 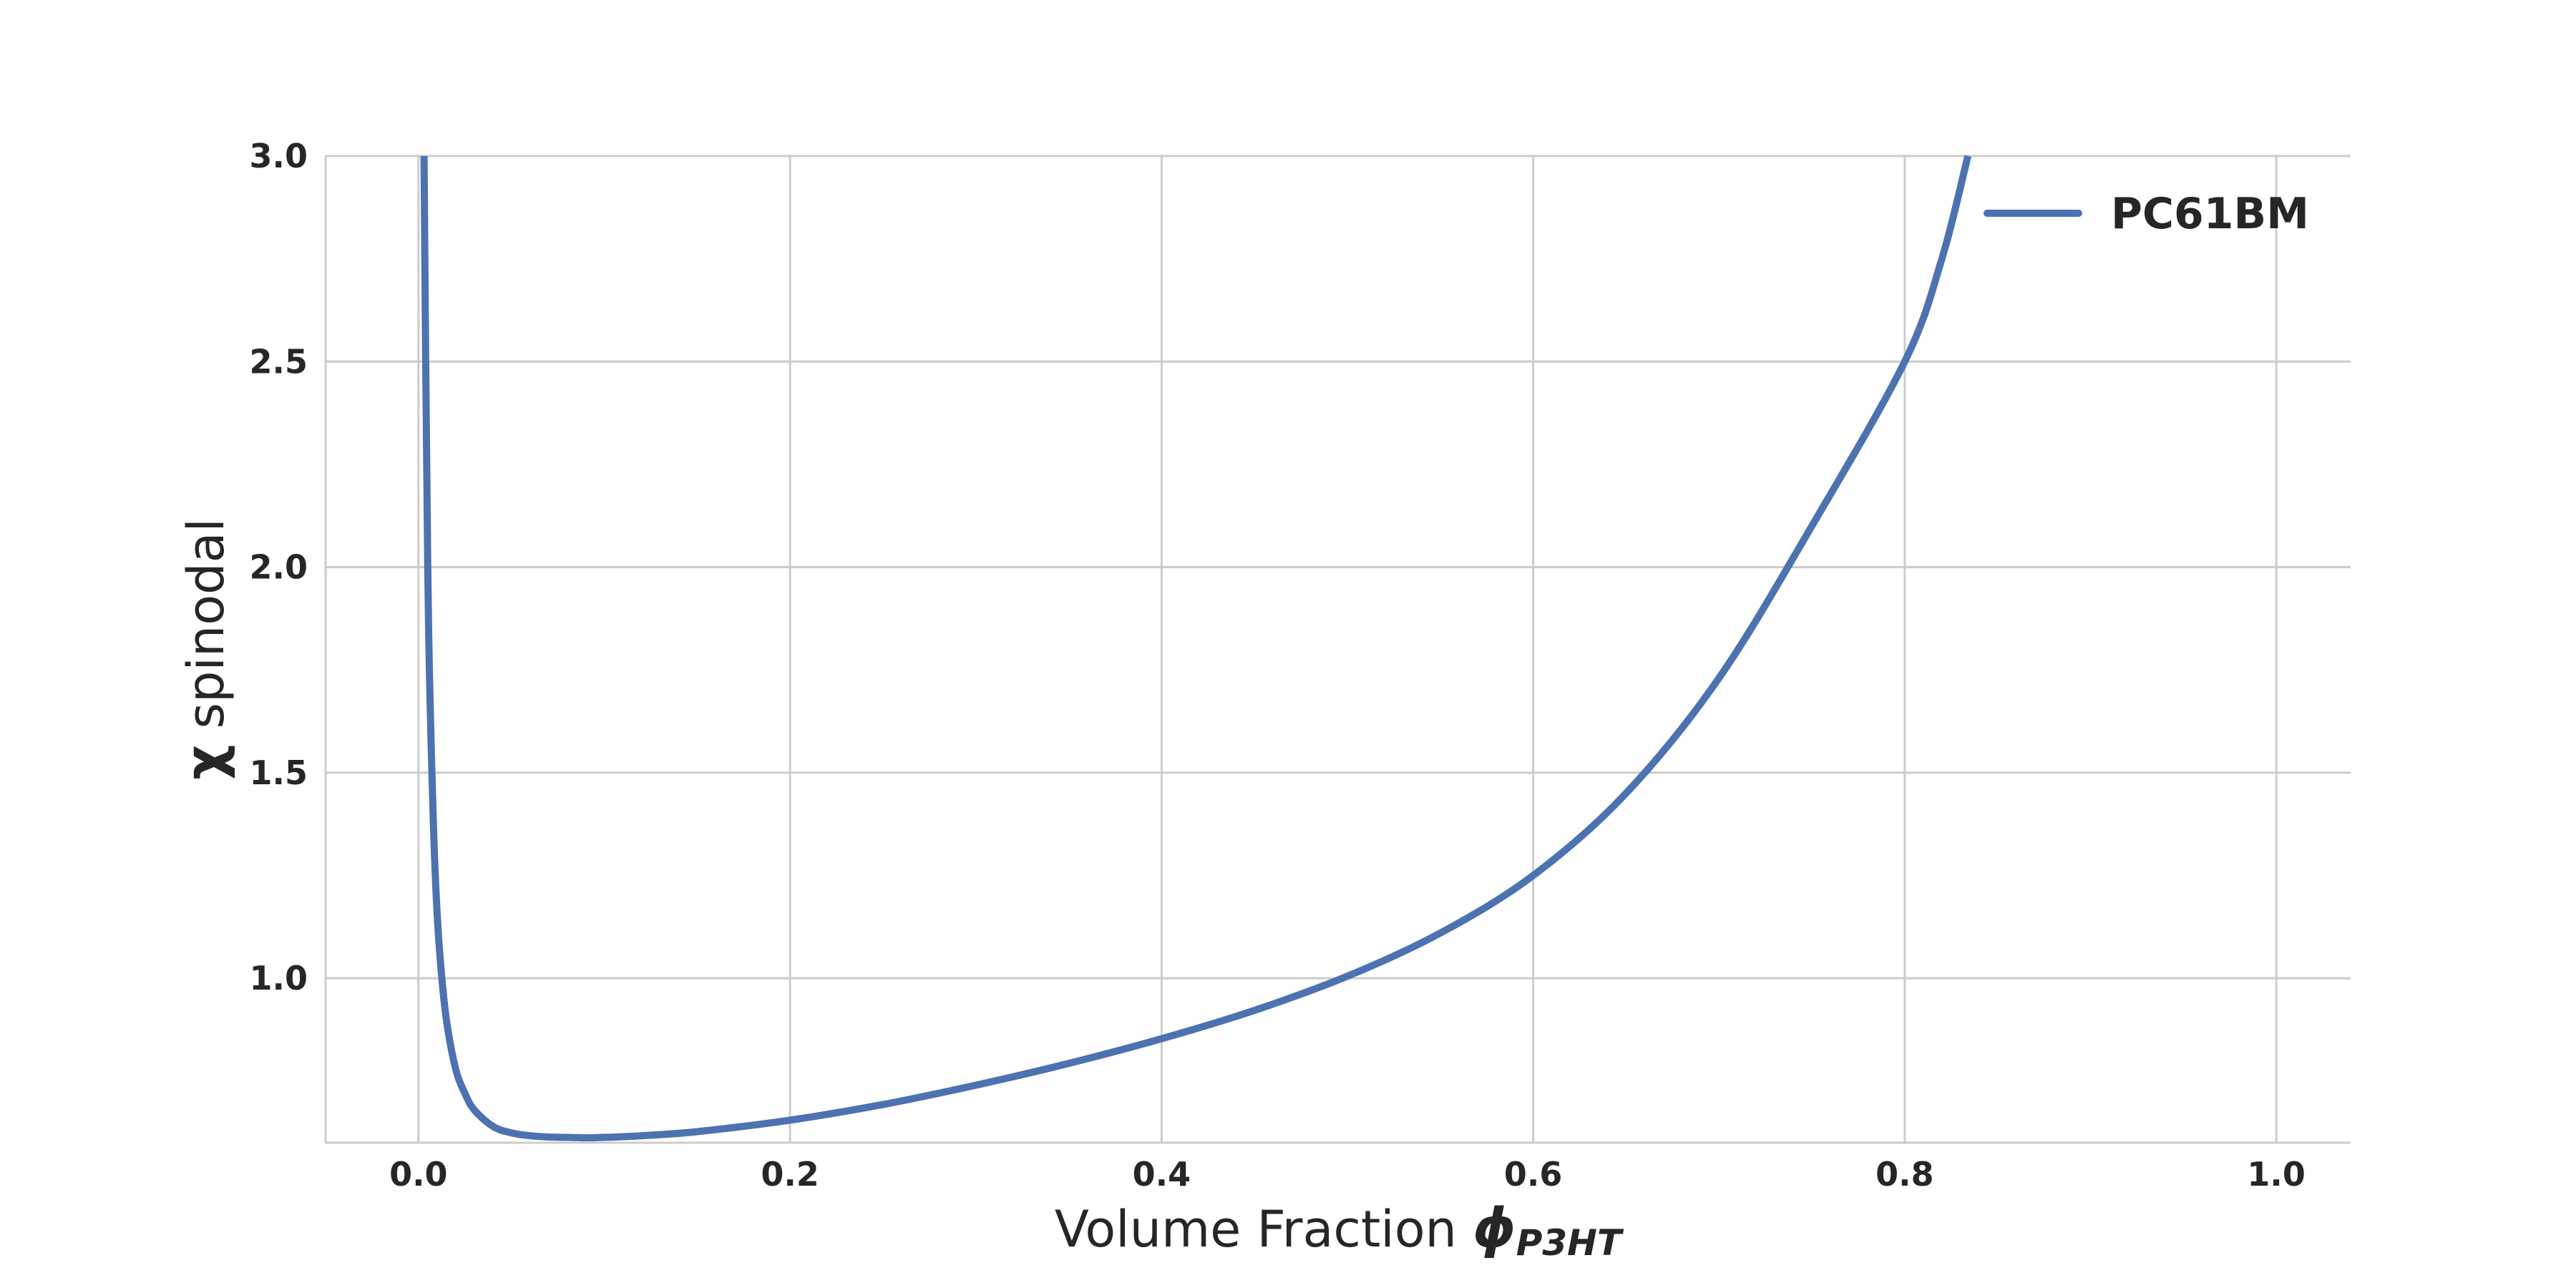 I want to click on y-axis-label-text: spinodal, so click(x=206, y=631).